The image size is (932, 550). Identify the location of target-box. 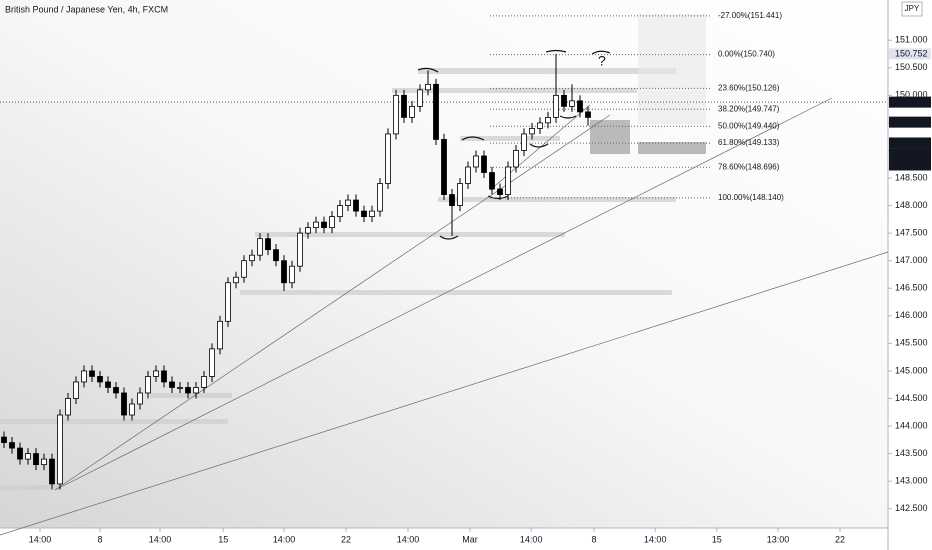
(672, 69).